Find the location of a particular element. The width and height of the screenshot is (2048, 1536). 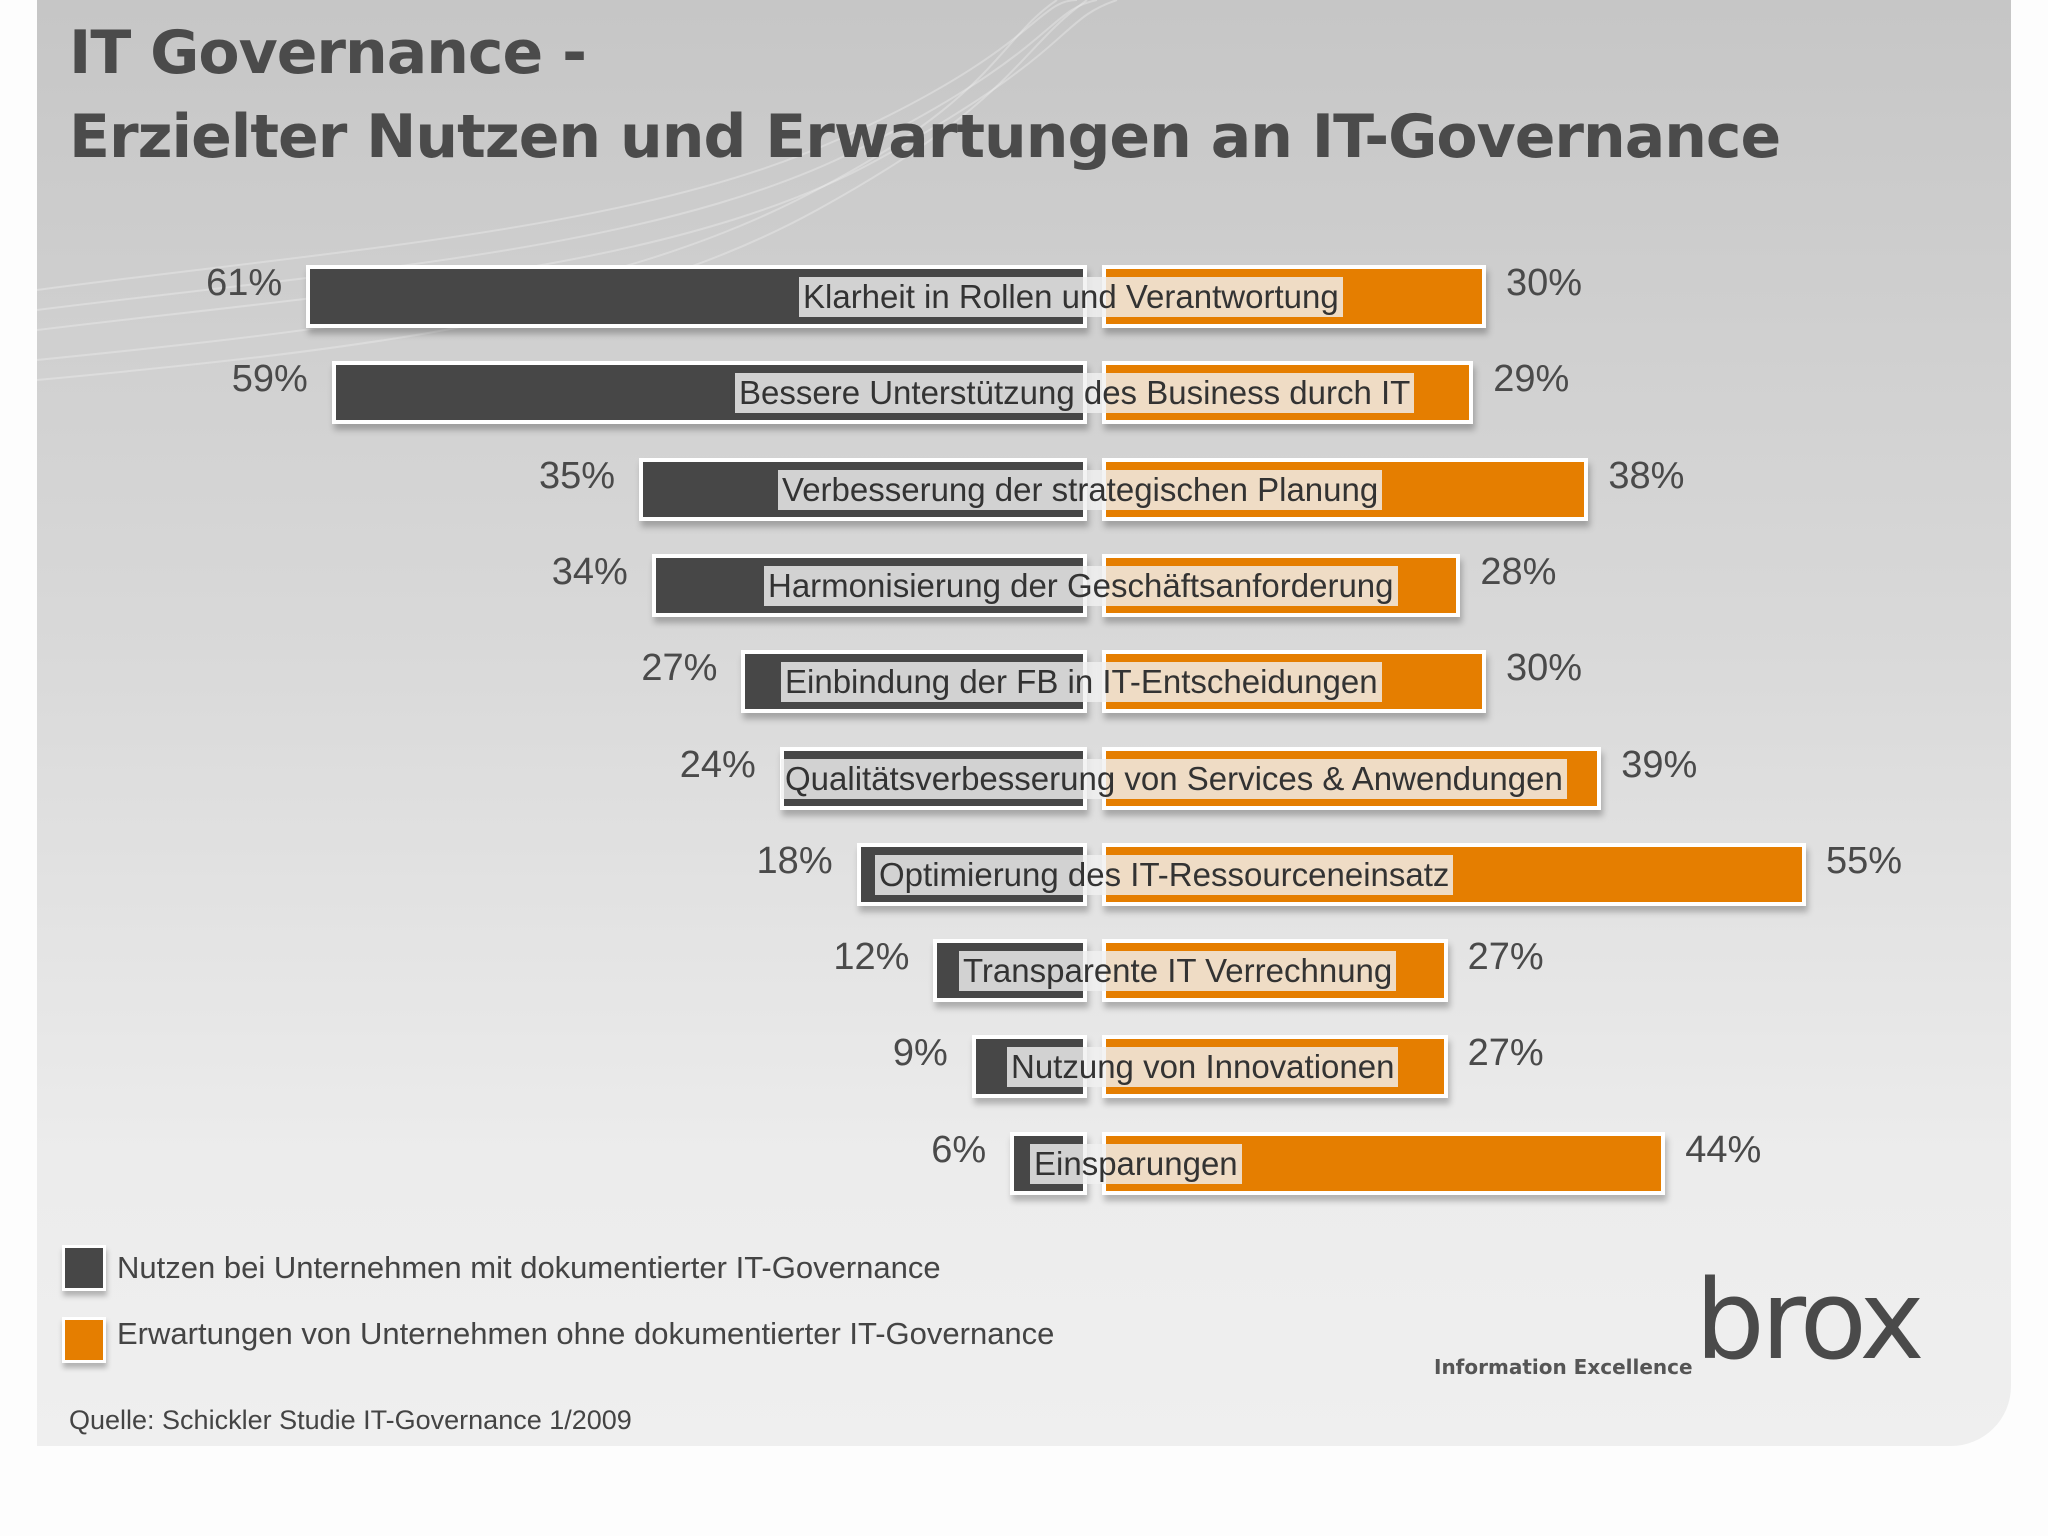

logo-tagline: Information Excellence is located at coordinates (1563, 1367).